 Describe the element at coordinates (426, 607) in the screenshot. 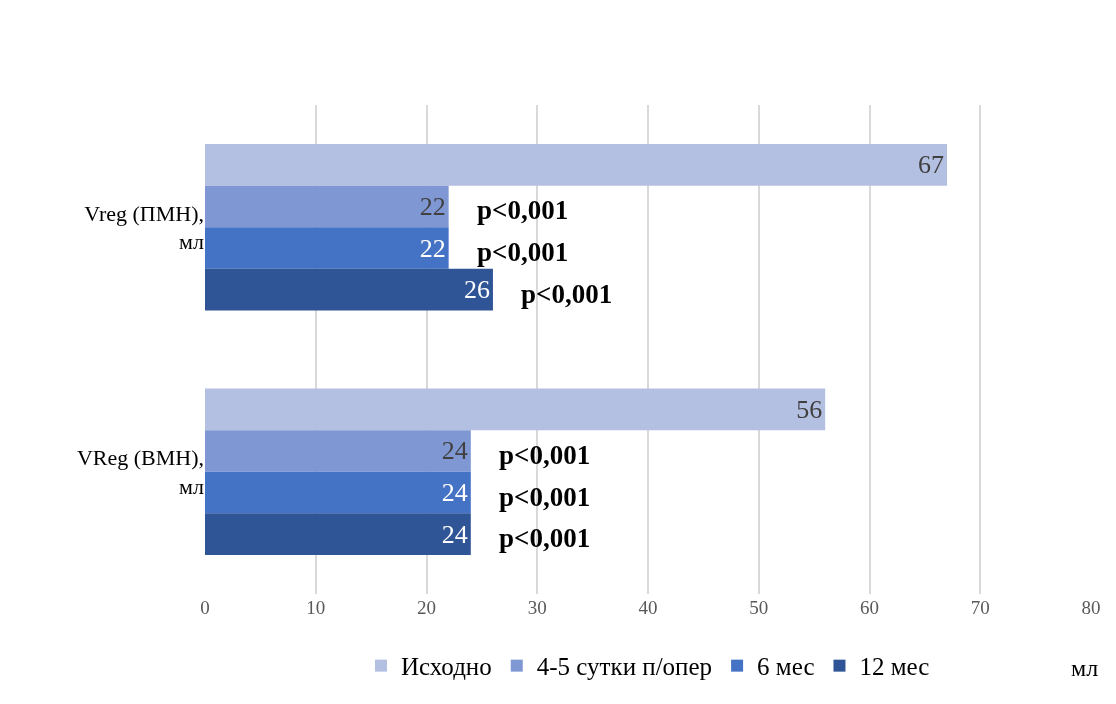

I see `x-tick-label: 20` at that location.